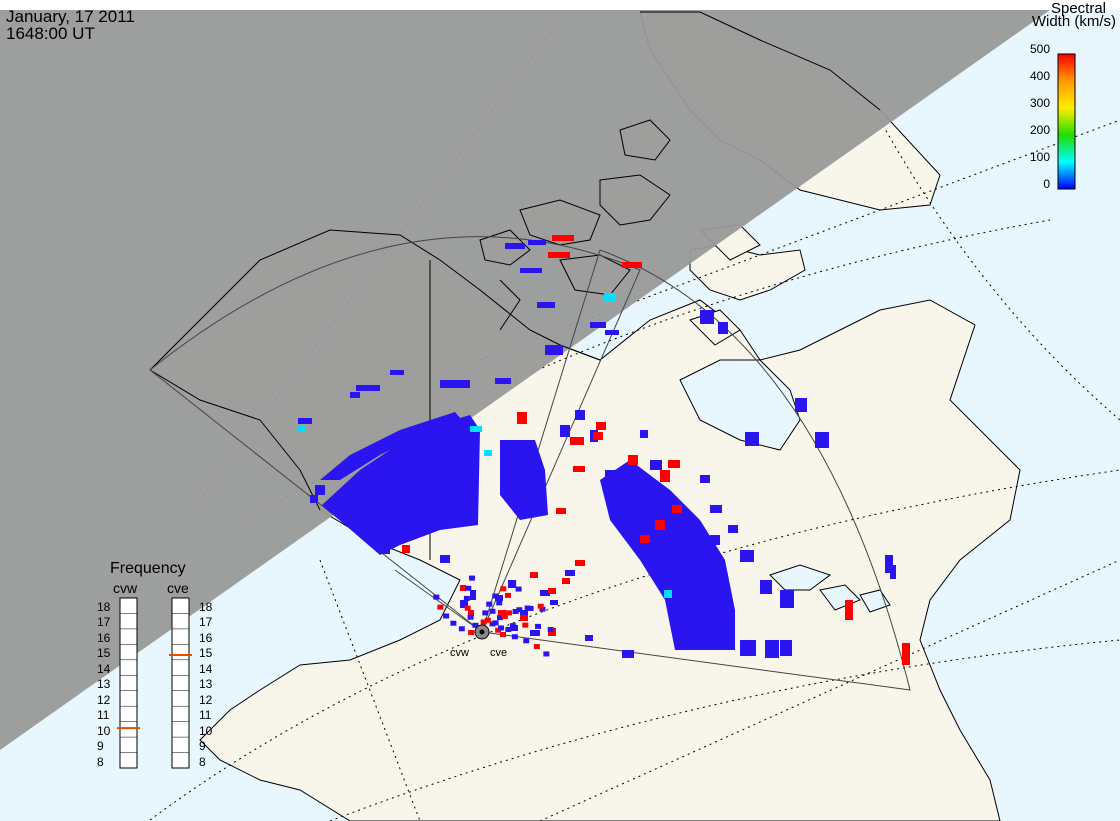 This screenshot has height=821, width=1120. What do you see at coordinates (391, 446) in the screenshot?
I see `scatter-patch-west-edge` at bounding box center [391, 446].